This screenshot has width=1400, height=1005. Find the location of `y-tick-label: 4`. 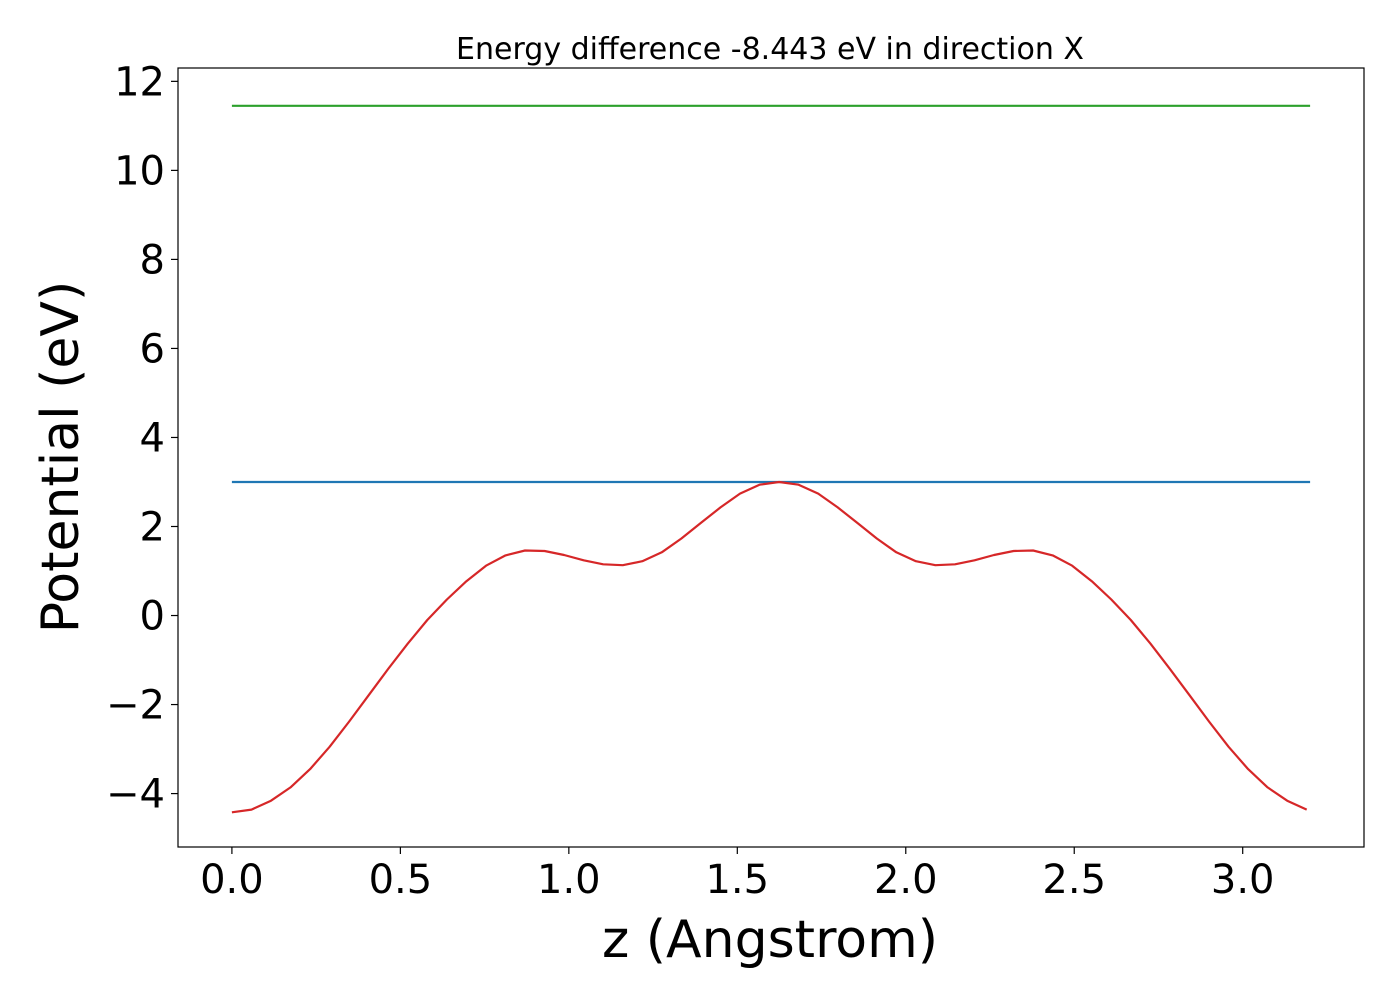

y-tick-label: 4 is located at coordinates (152, 438).